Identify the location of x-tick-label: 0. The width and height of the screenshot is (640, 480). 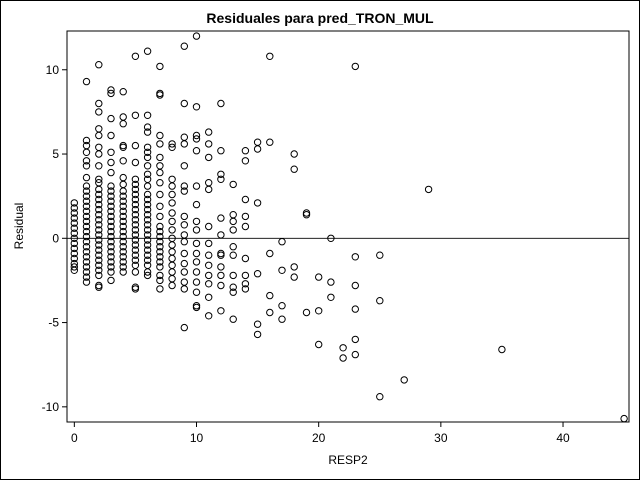
(74, 438).